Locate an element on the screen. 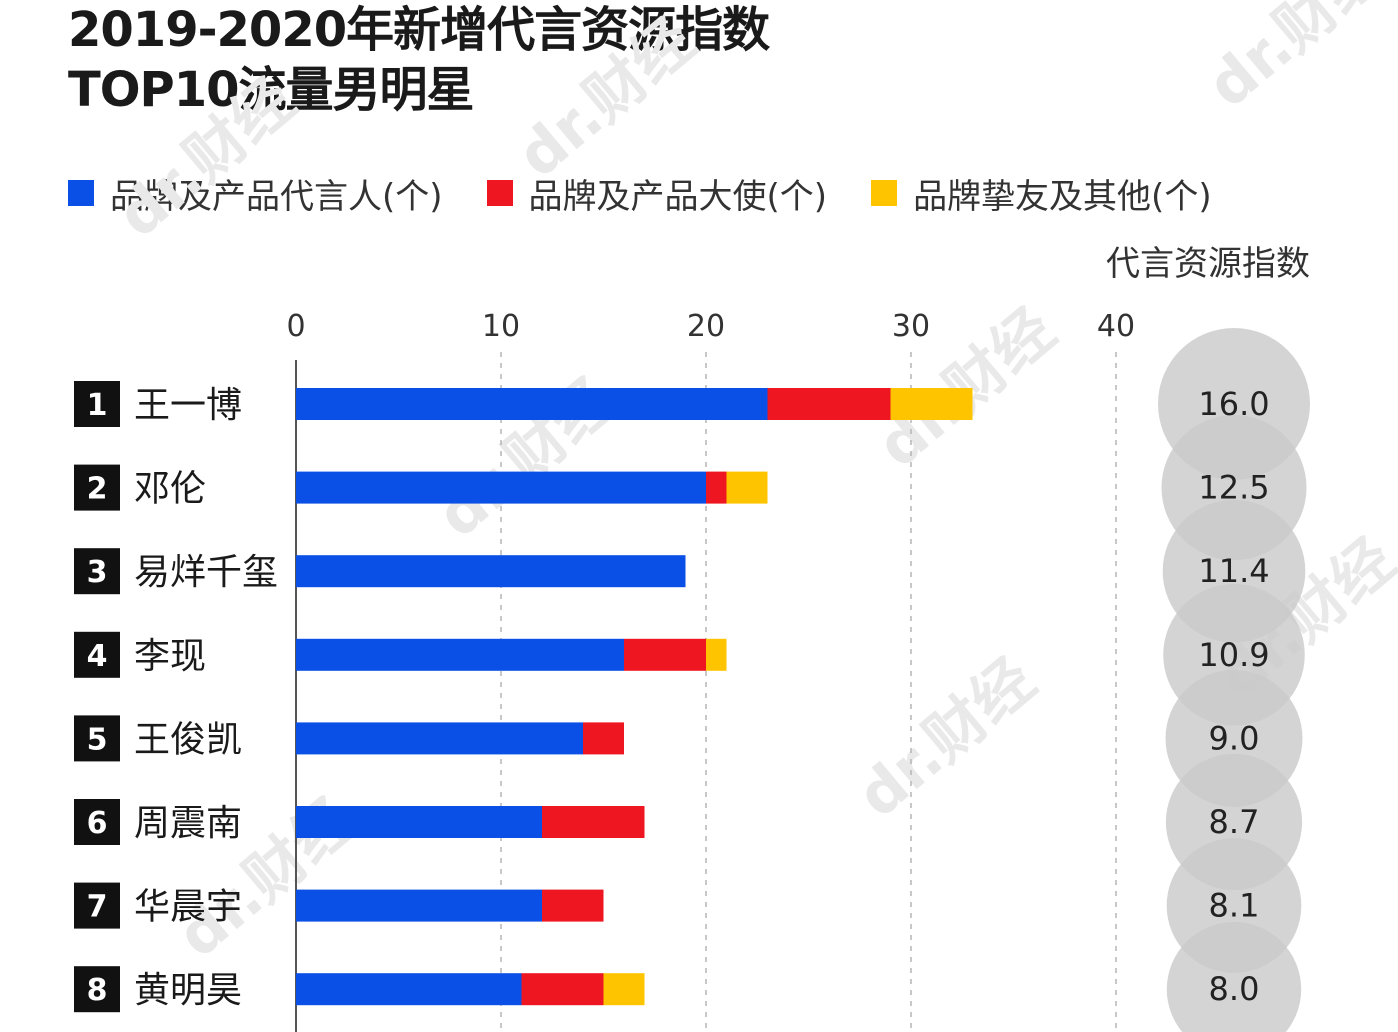 Image resolution: width=1398 pixels, height=1032 pixels. watermark-1: dr.财经 is located at coordinates (606, 98).